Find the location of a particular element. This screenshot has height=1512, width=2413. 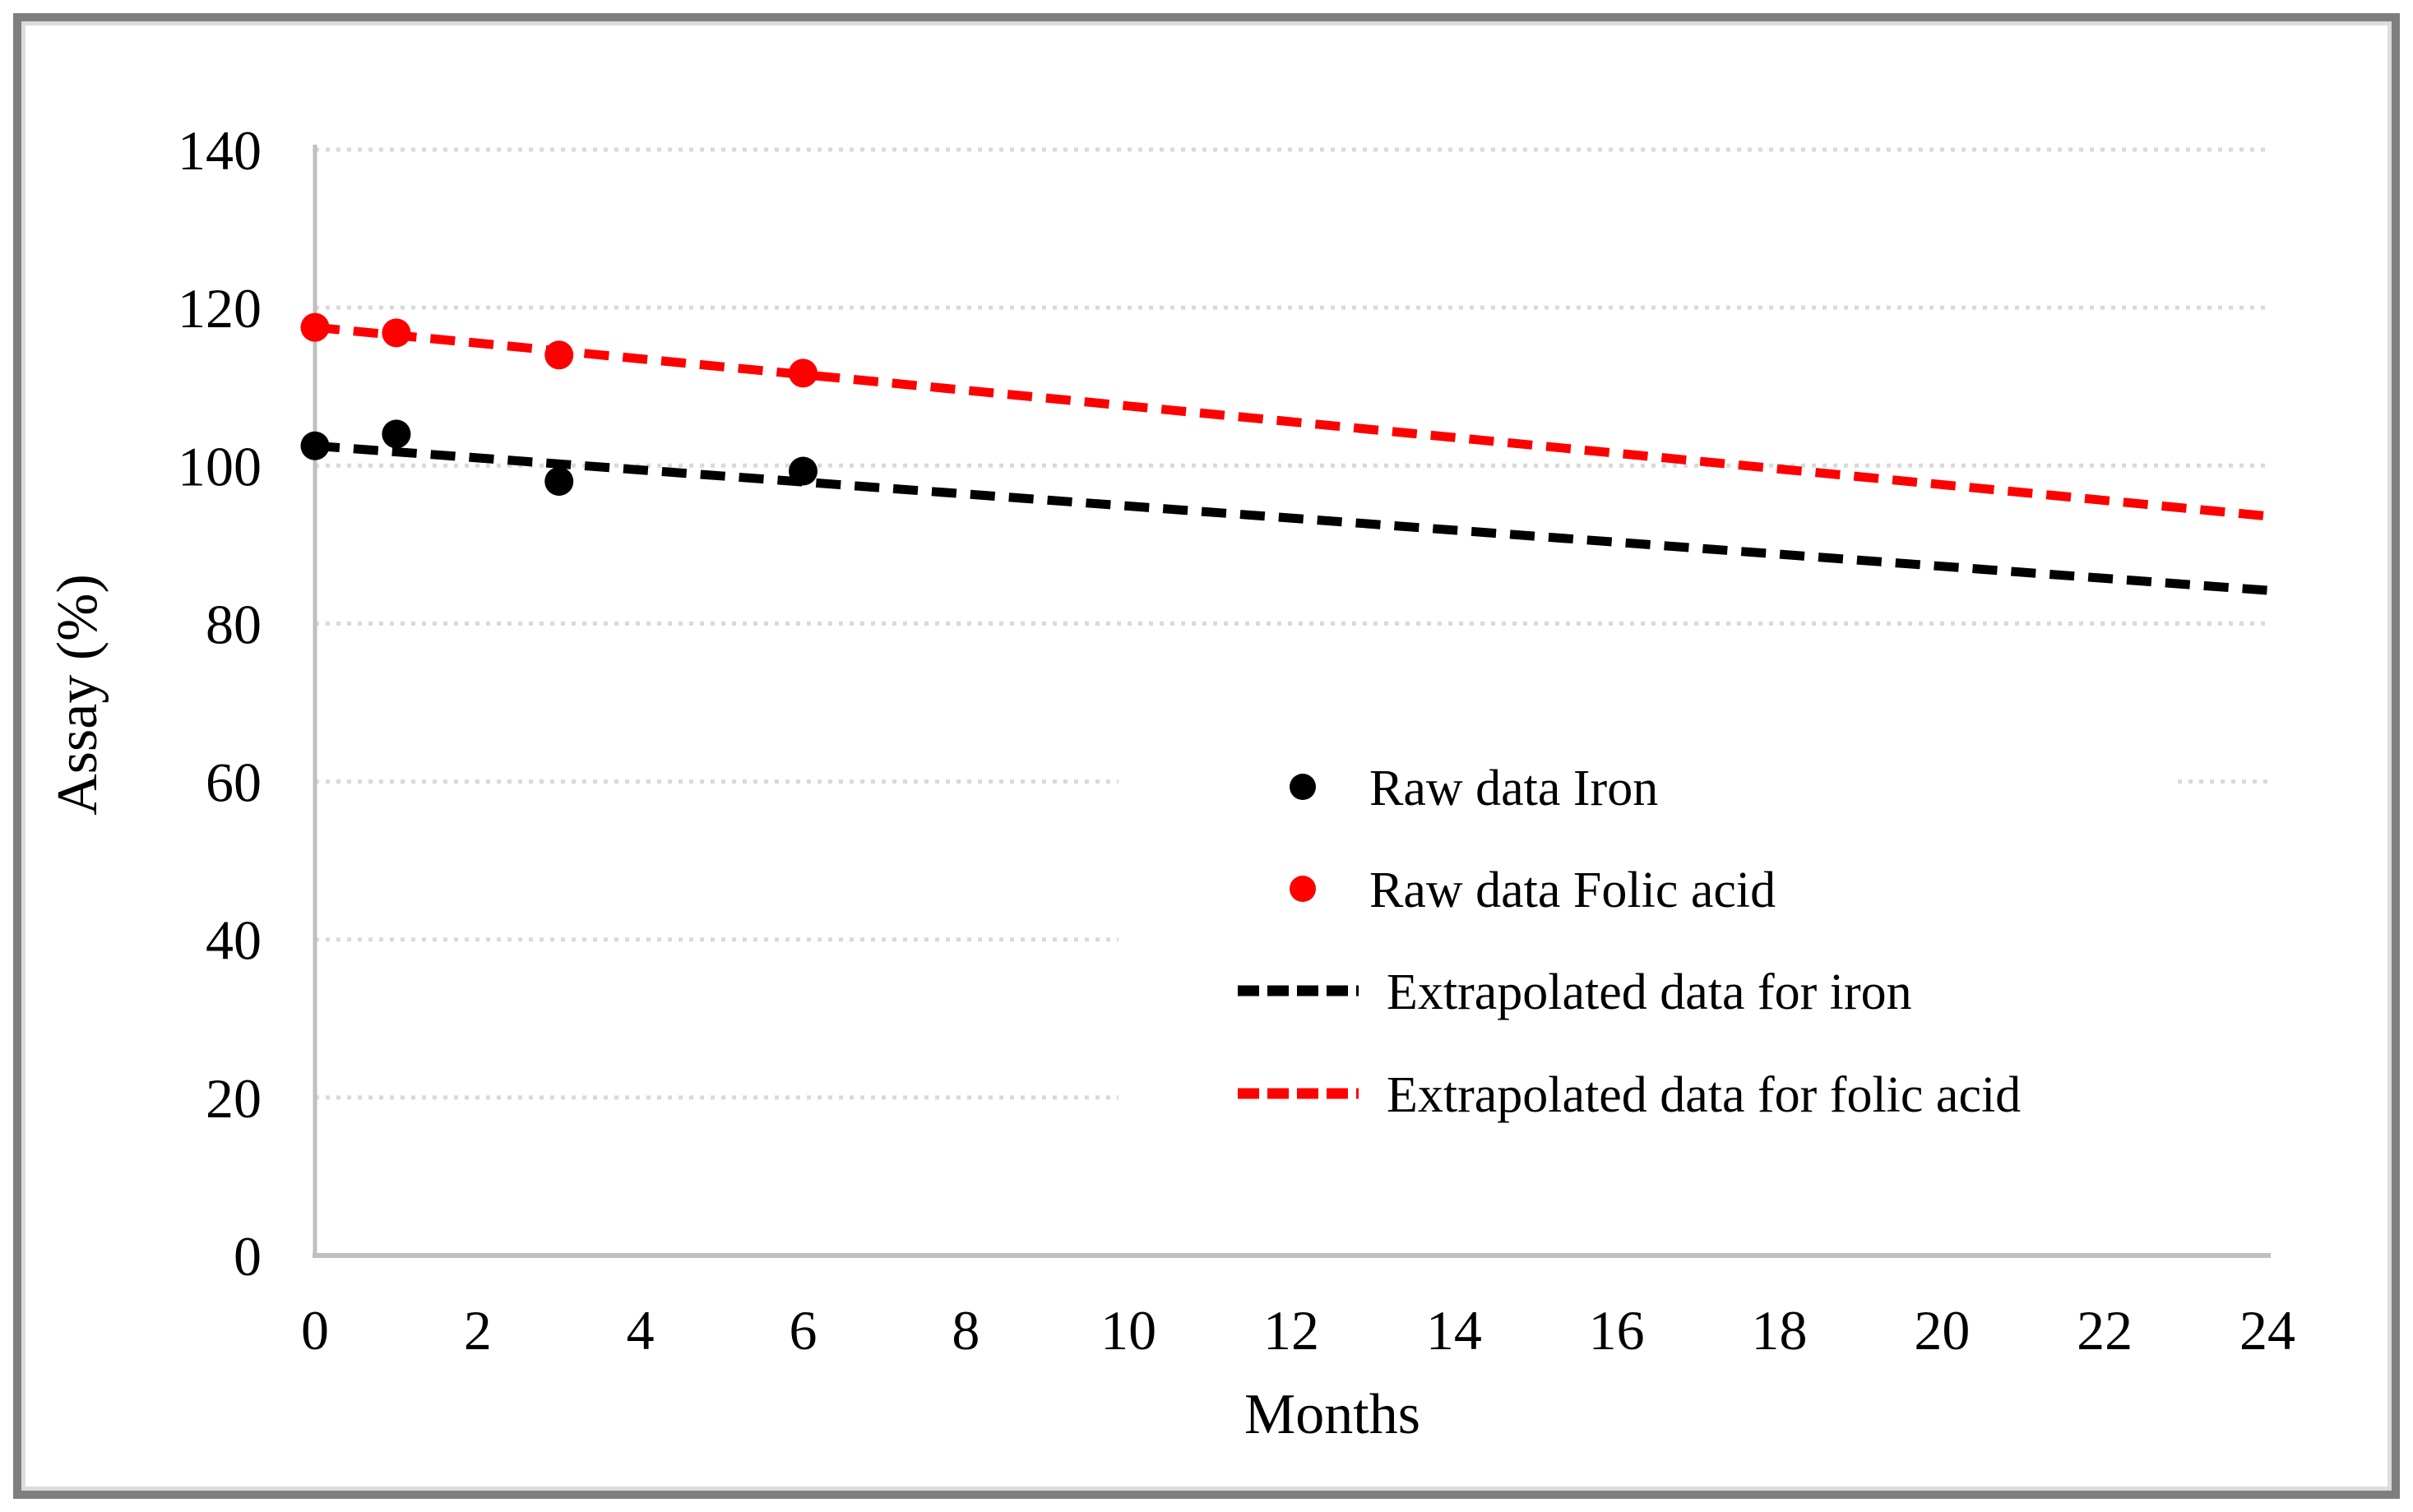

x-tick-label: 24 is located at coordinates (2267, 1330).